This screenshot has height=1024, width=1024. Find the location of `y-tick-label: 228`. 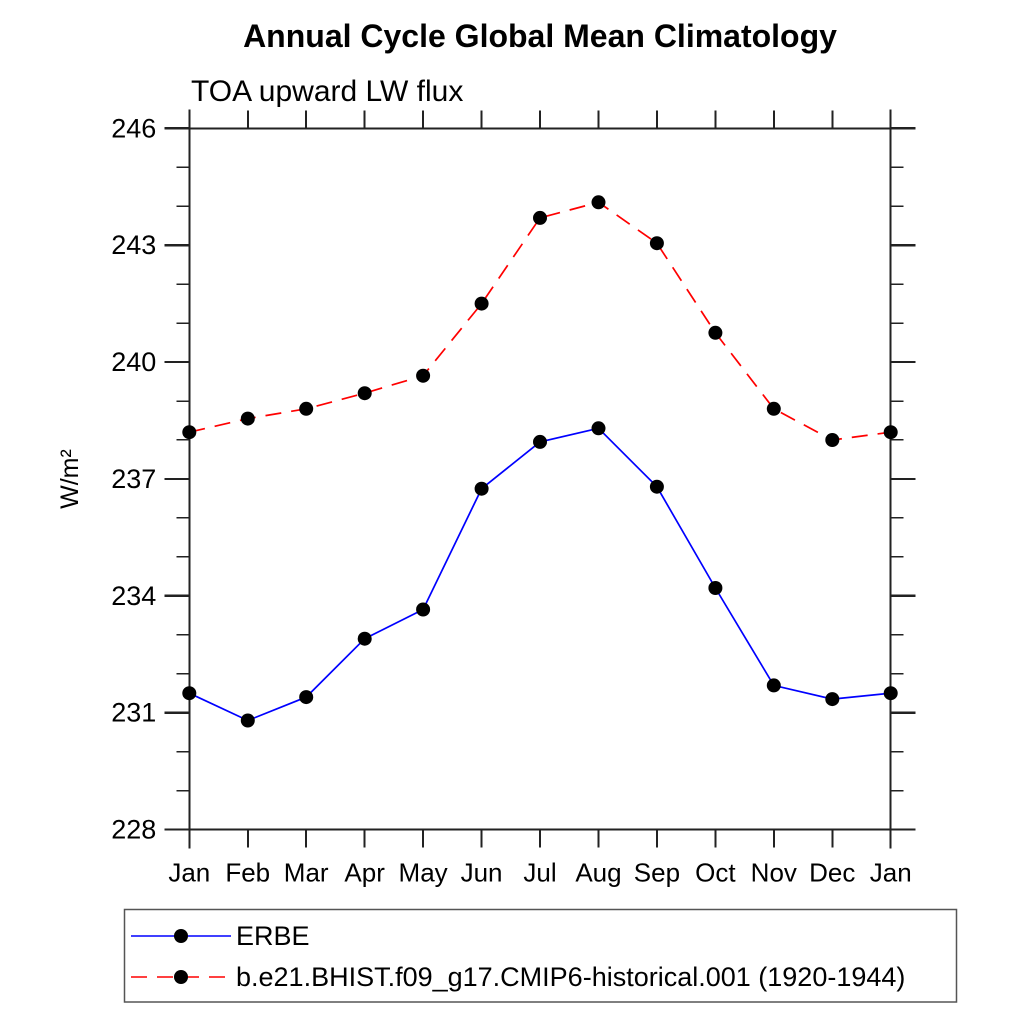

y-tick-label: 228 is located at coordinates (133, 830).